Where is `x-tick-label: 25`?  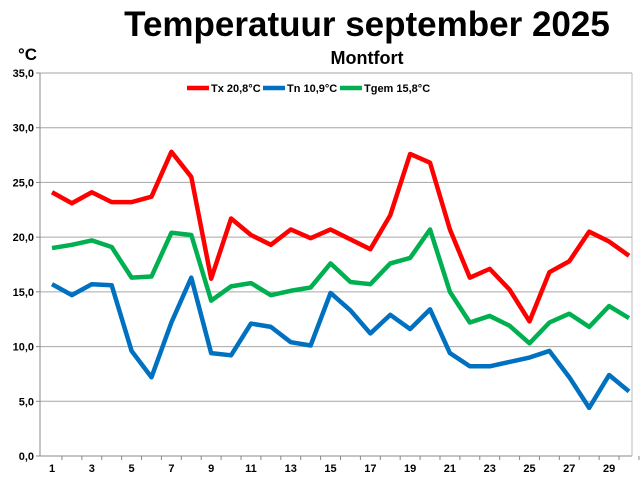 x-tick-label: 25 is located at coordinates (529, 469).